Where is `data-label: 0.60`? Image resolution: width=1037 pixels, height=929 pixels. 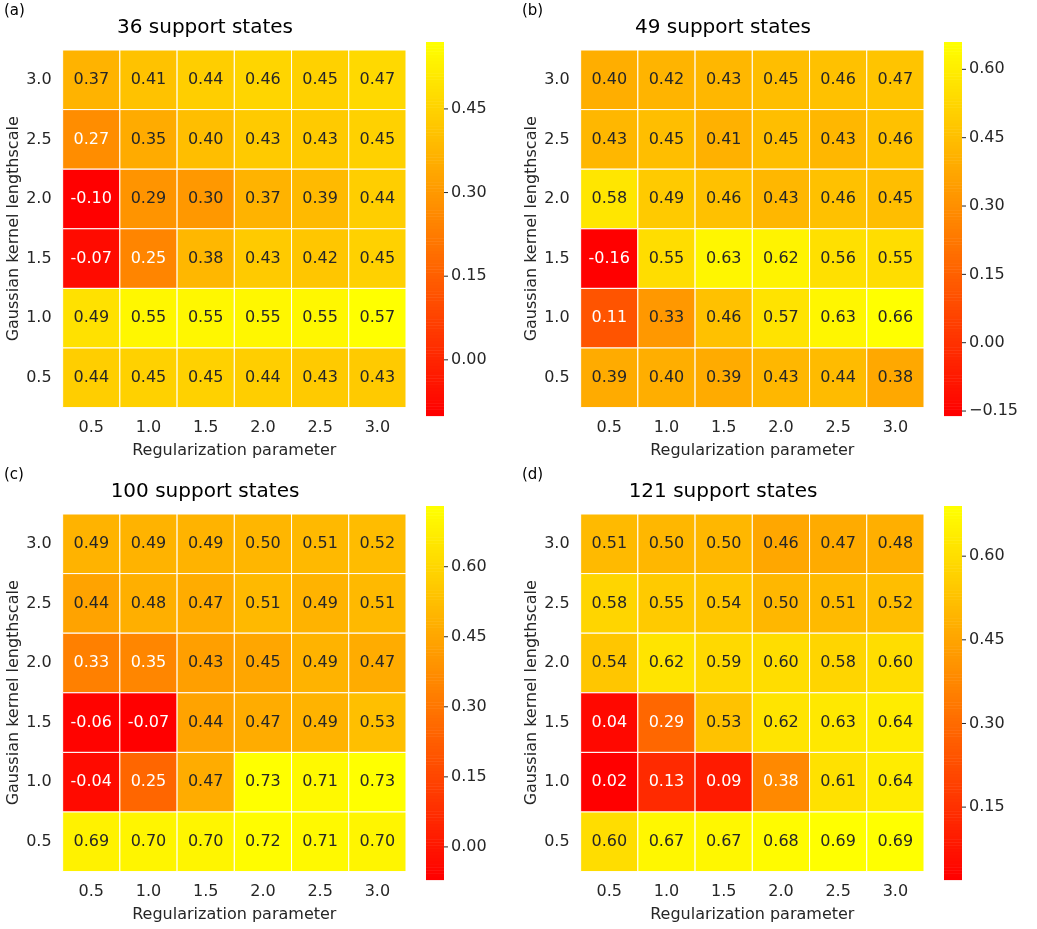
data-label: 0.60 is located at coordinates (781, 662).